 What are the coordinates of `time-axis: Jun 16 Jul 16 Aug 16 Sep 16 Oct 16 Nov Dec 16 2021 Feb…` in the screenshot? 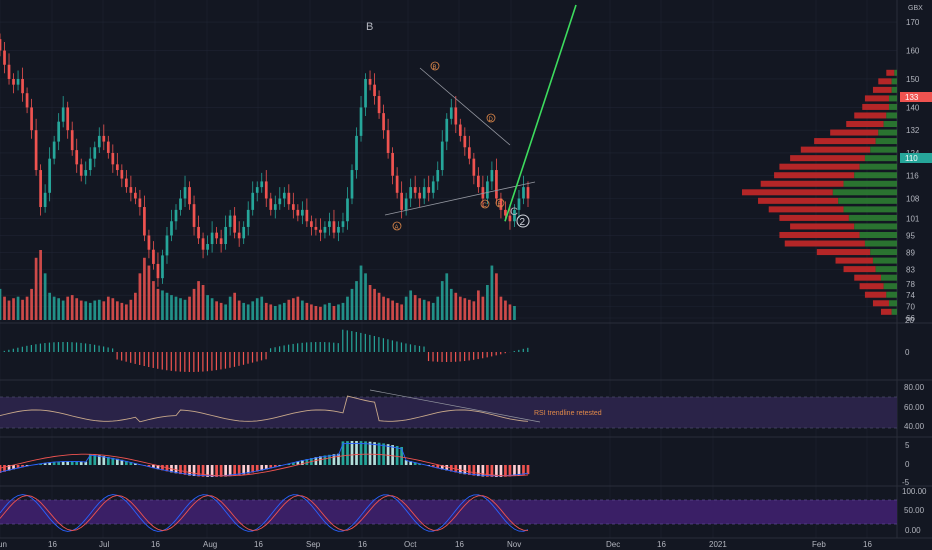 It's located at (436, 544).